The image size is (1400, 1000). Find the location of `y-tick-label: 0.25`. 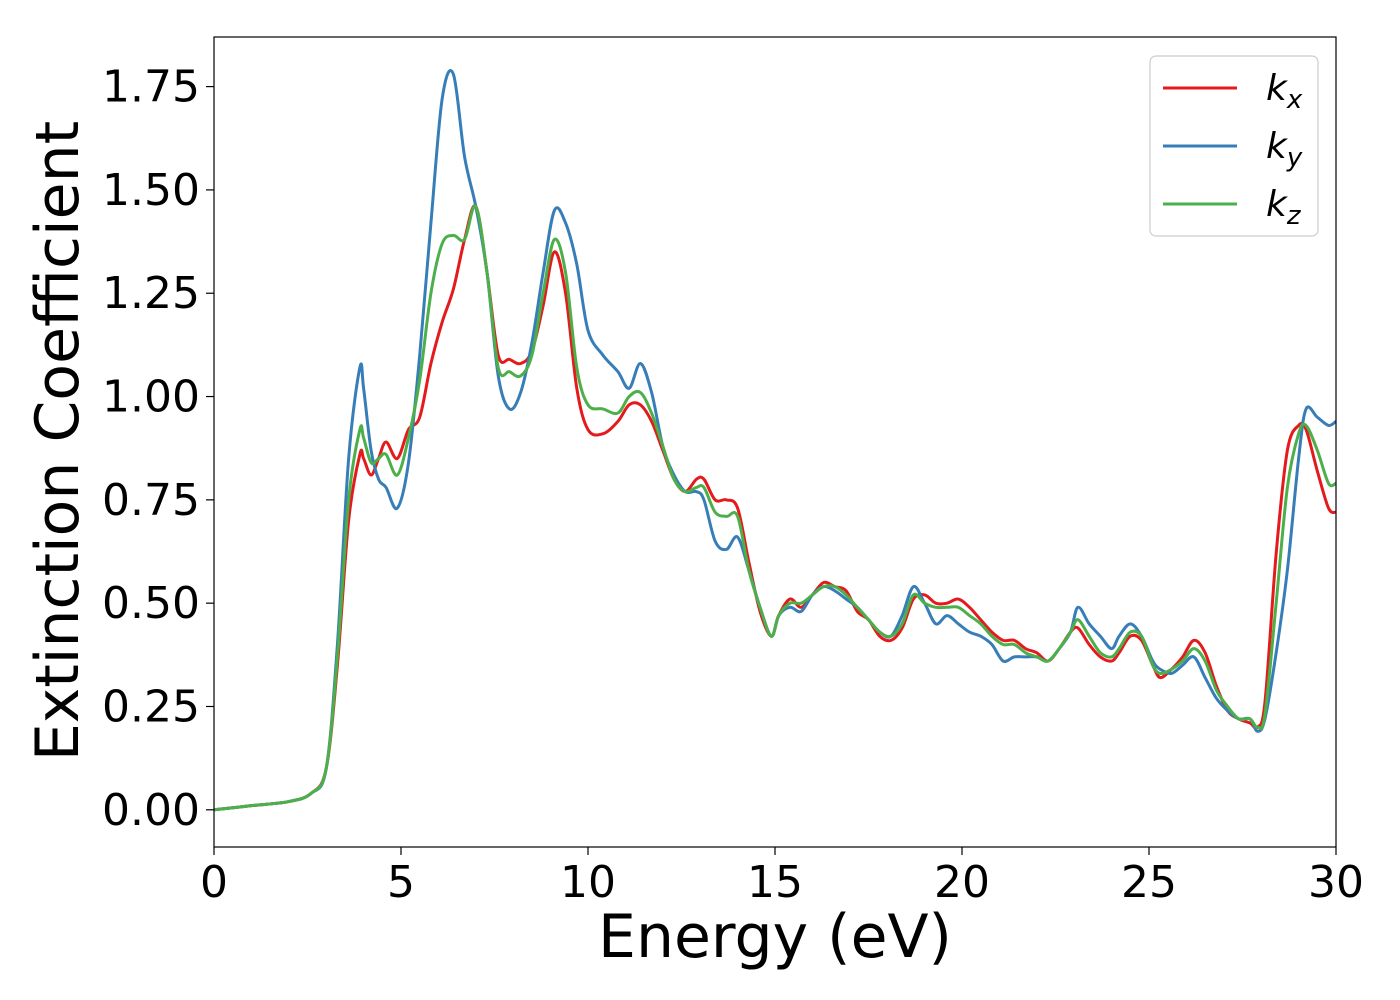

y-tick-label: 0.25 is located at coordinates (151, 706).